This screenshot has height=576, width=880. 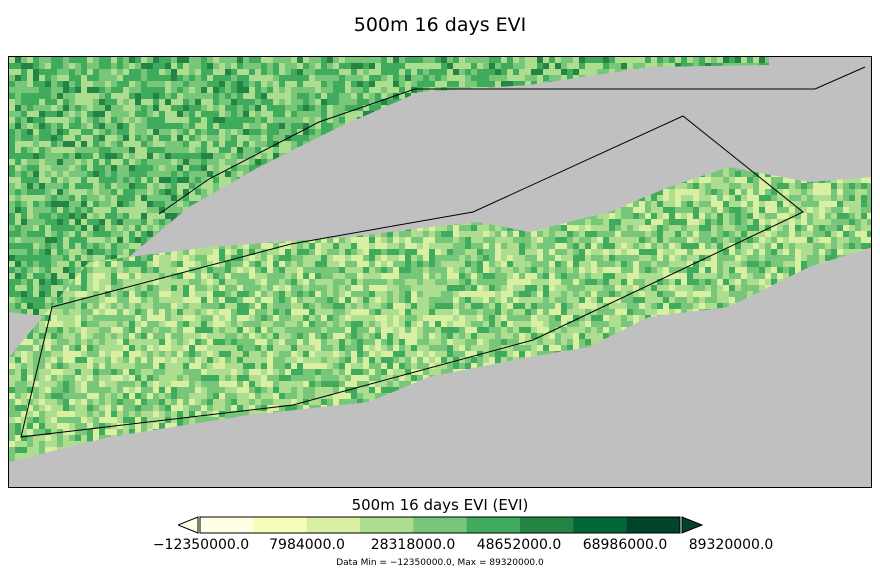 I want to click on colorbar, so click(x=441, y=525).